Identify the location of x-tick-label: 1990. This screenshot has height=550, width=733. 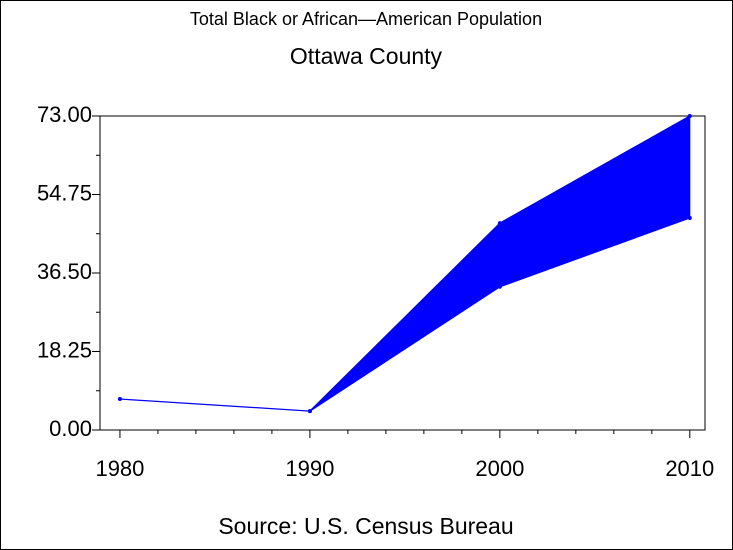
(309, 468).